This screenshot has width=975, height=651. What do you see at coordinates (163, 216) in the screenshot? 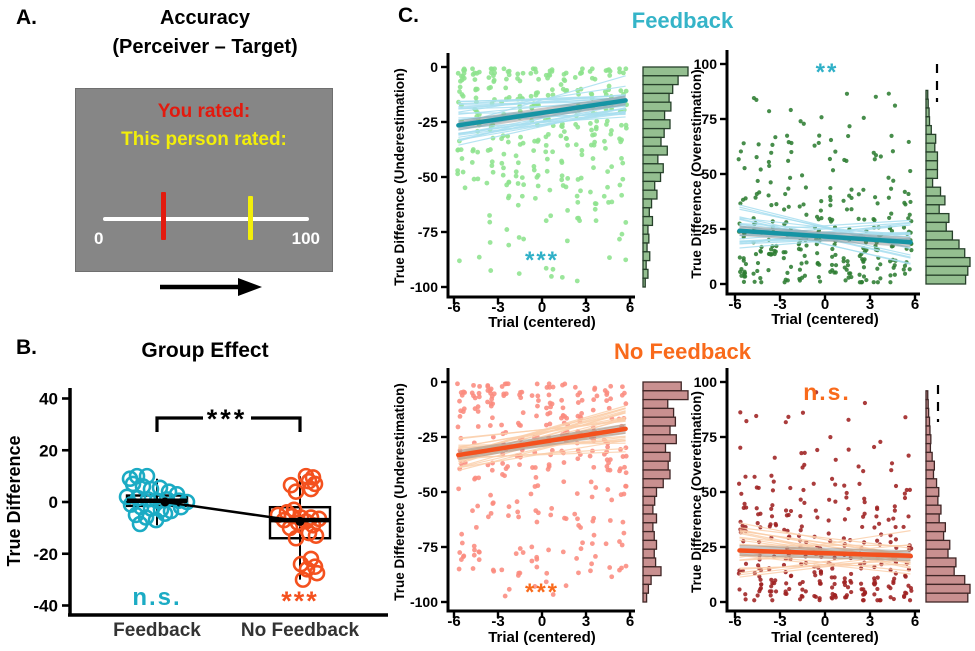
I see `you-rating-marker` at bounding box center [163, 216].